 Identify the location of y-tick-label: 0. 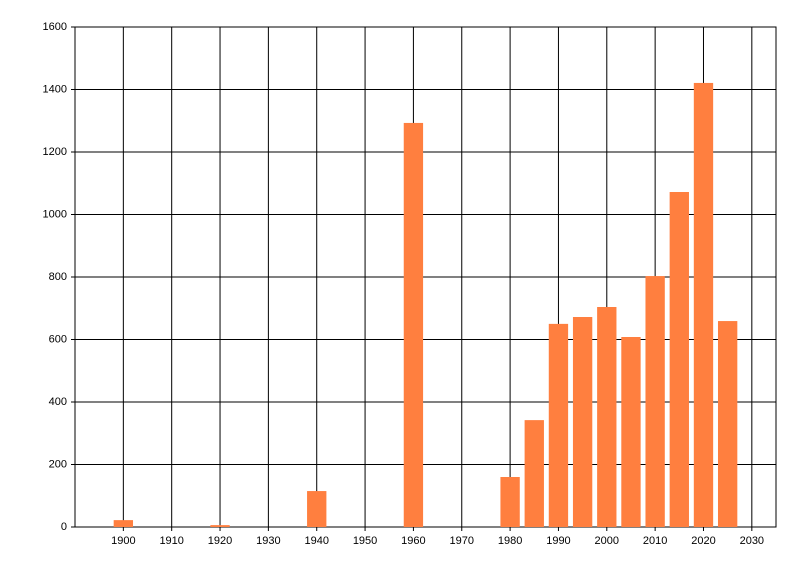
(64, 527).